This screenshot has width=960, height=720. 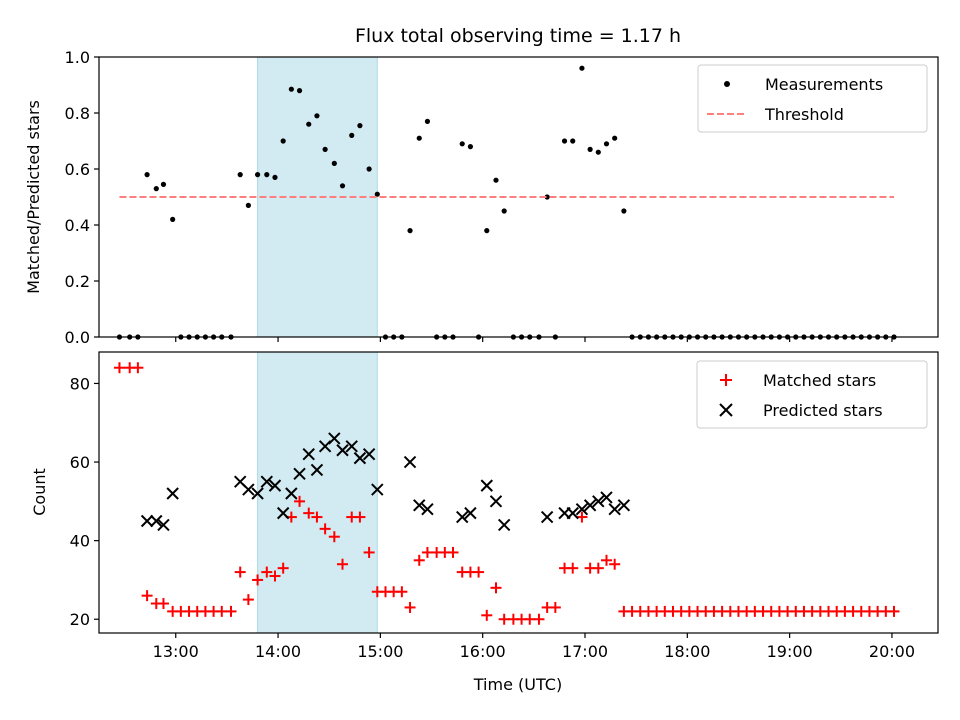 What do you see at coordinates (380, 651) in the screenshot?
I see `x-tick-label: 15:00` at bounding box center [380, 651].